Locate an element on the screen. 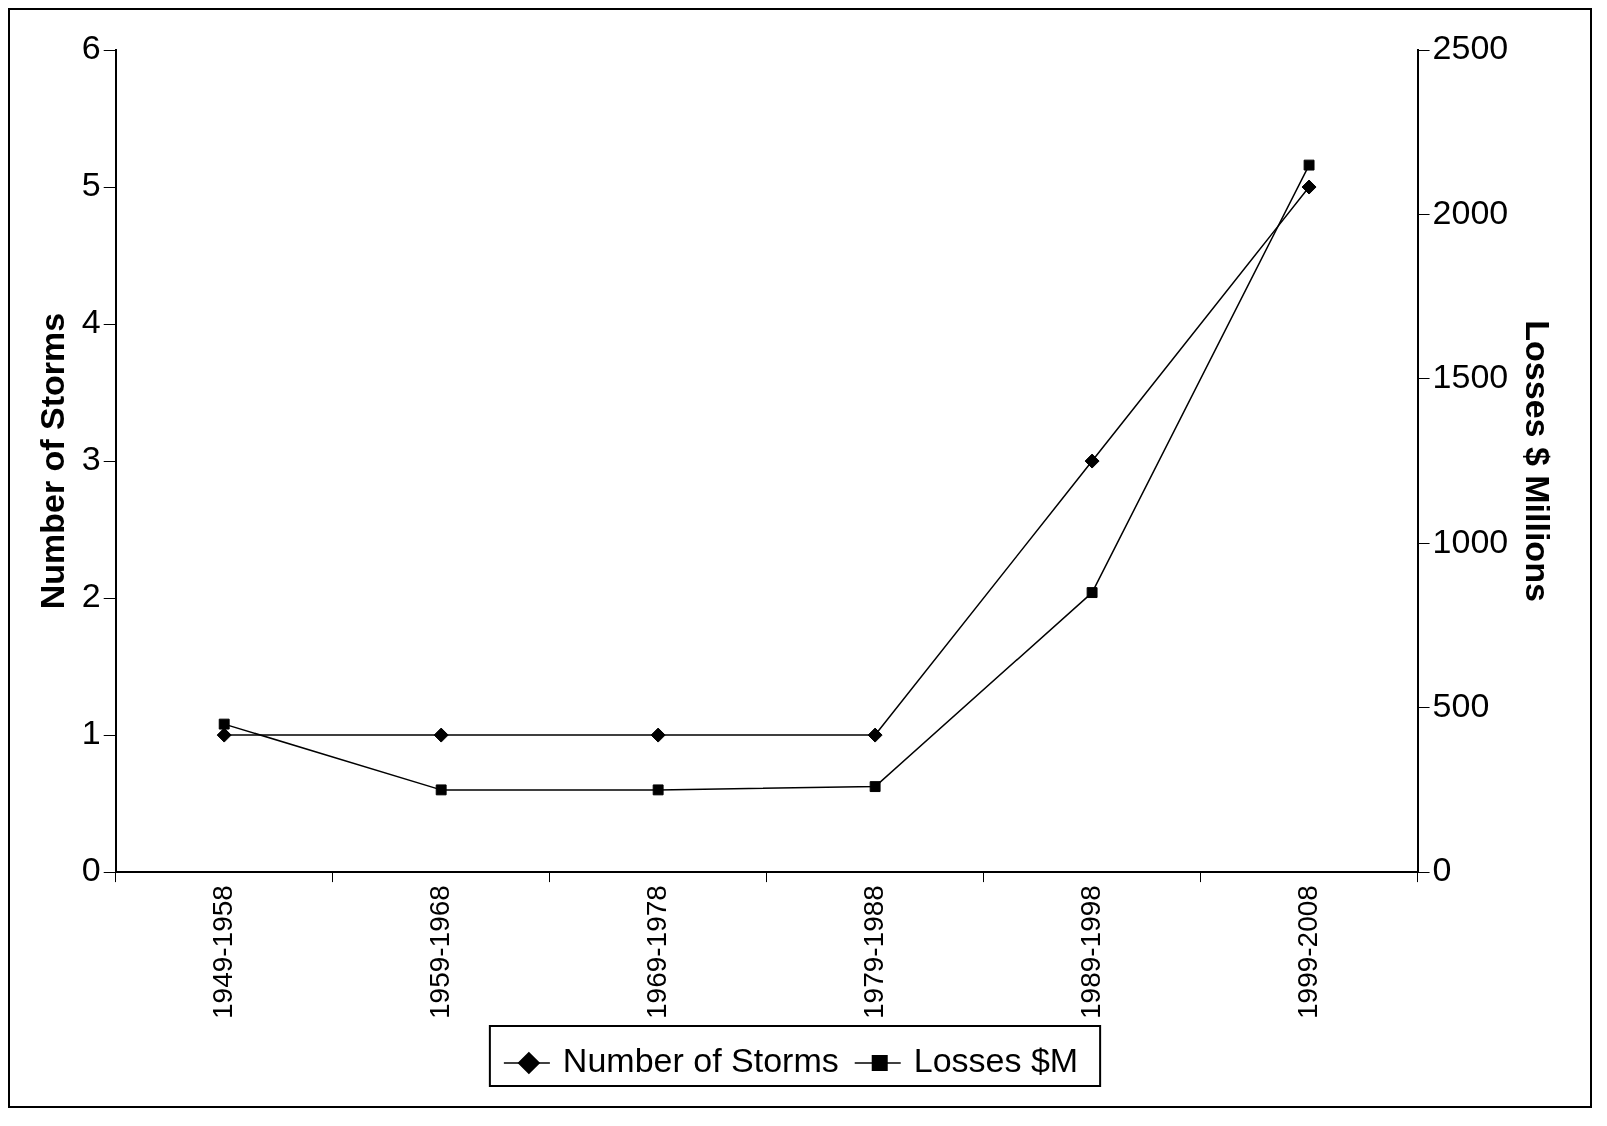  y2-tick-label: 0 is located at coordinates (1442, 869).